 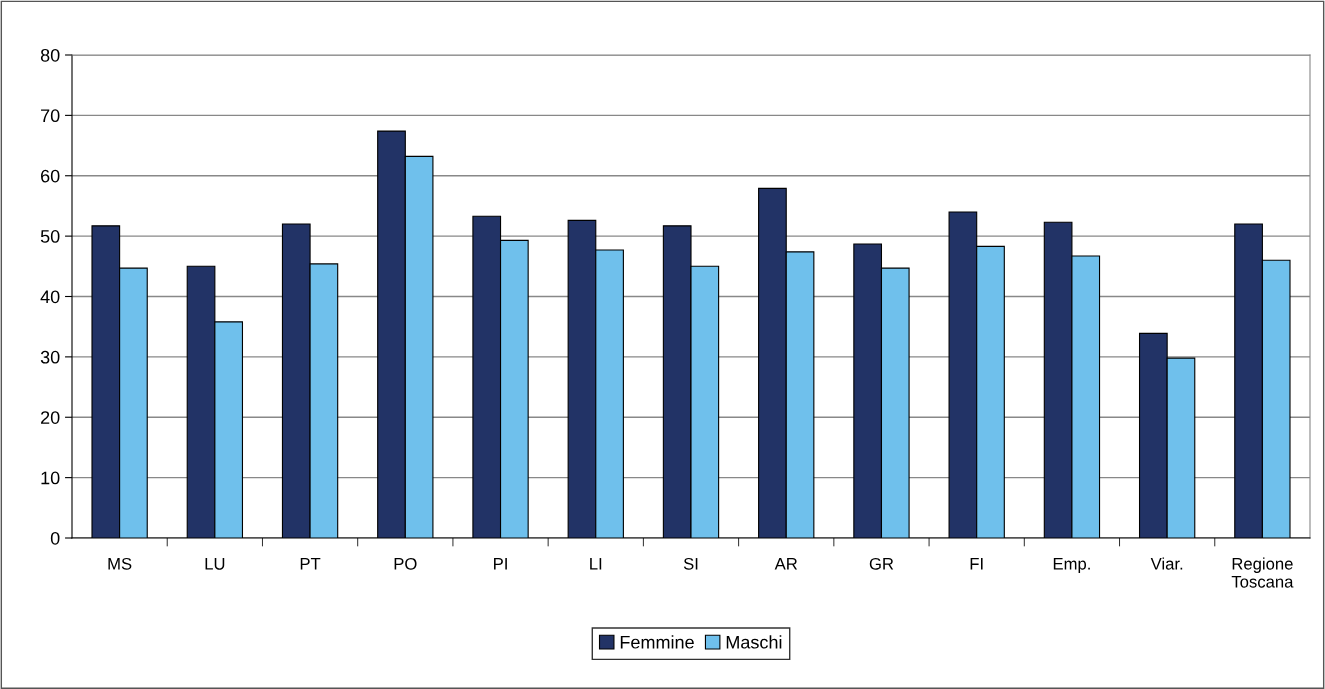 I want to click on legend-label: Femmine, so click(x=657, y=642).